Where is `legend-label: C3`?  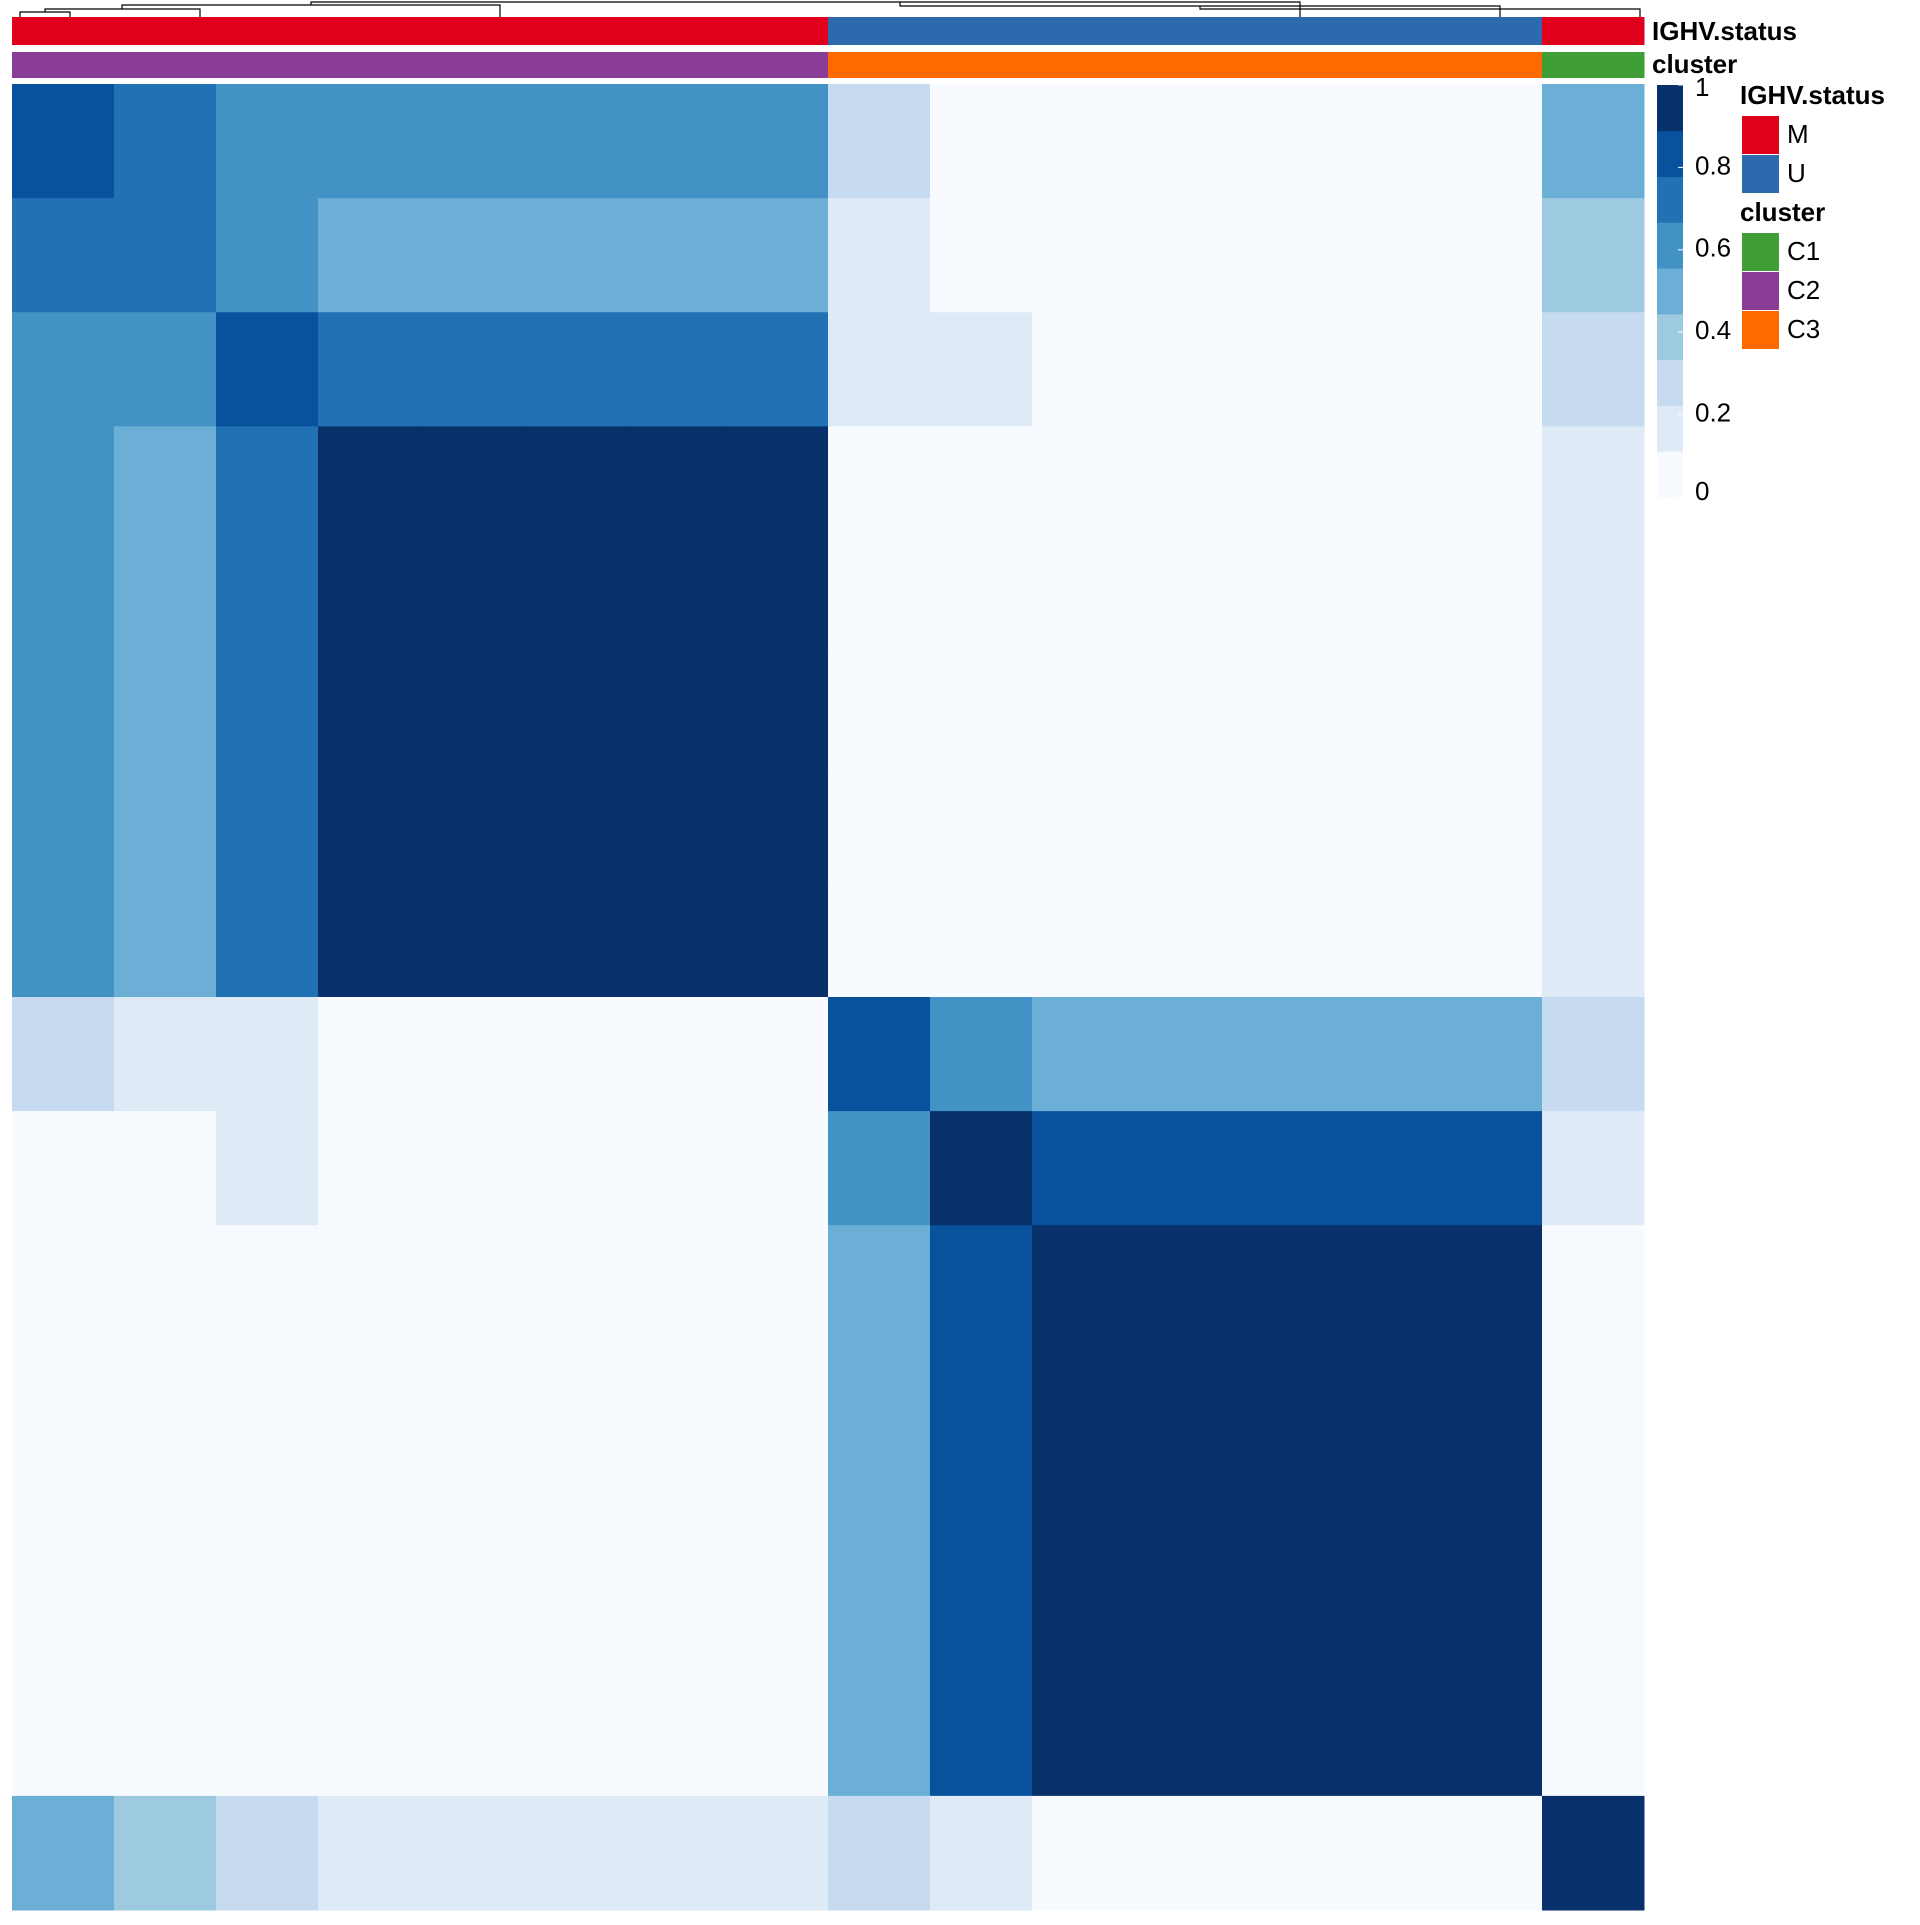
legend-label: C3 is located at coordinates (1803, 329).